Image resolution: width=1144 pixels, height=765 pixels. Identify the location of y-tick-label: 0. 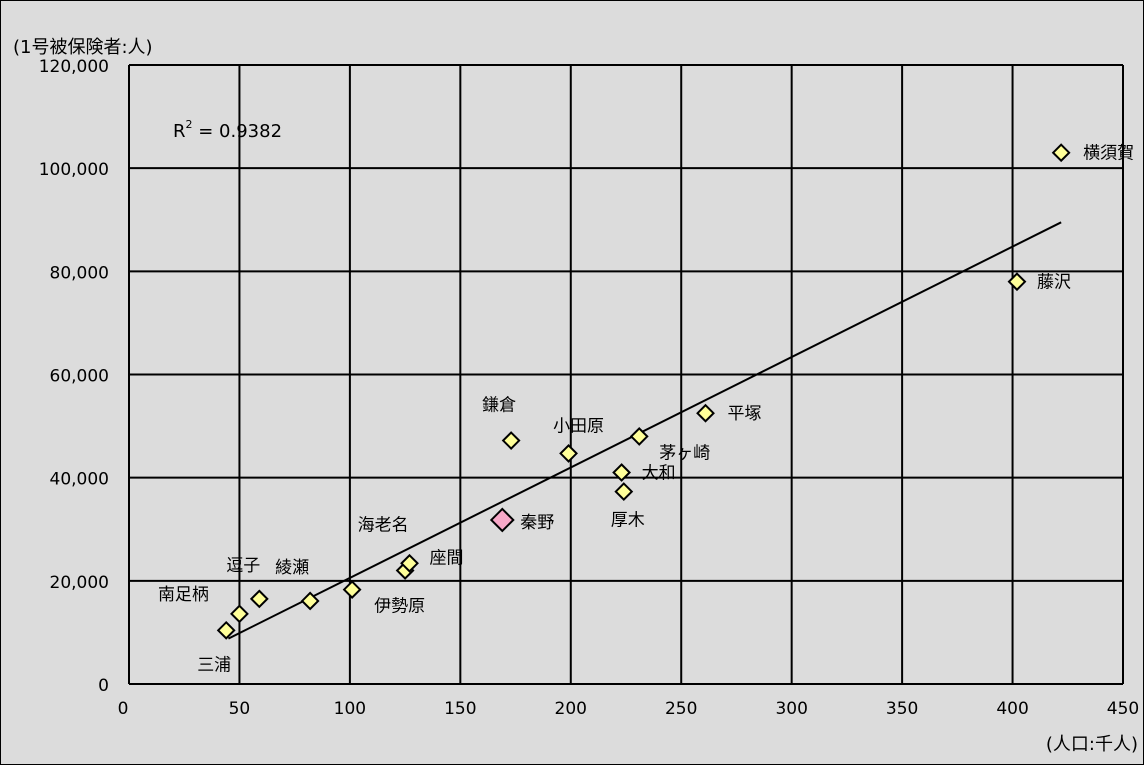
(103, 686).